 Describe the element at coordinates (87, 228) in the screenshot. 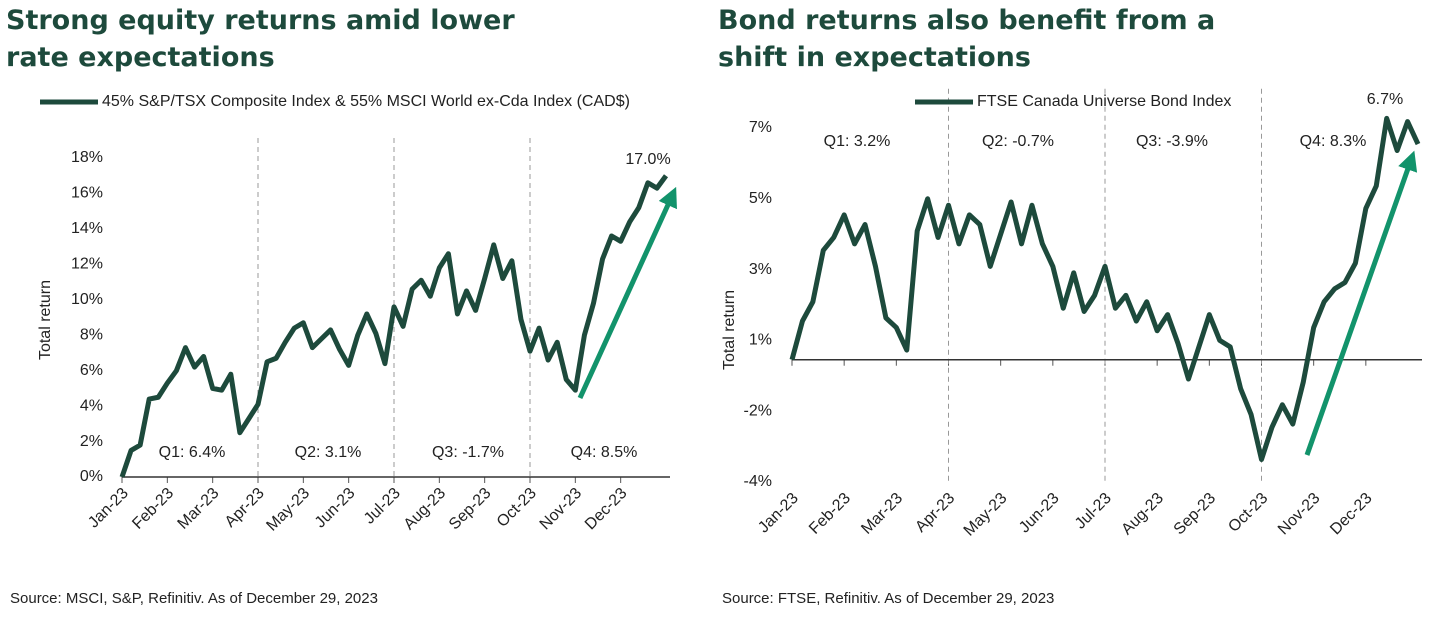

I see `y-tick-label: 14%` at that location.